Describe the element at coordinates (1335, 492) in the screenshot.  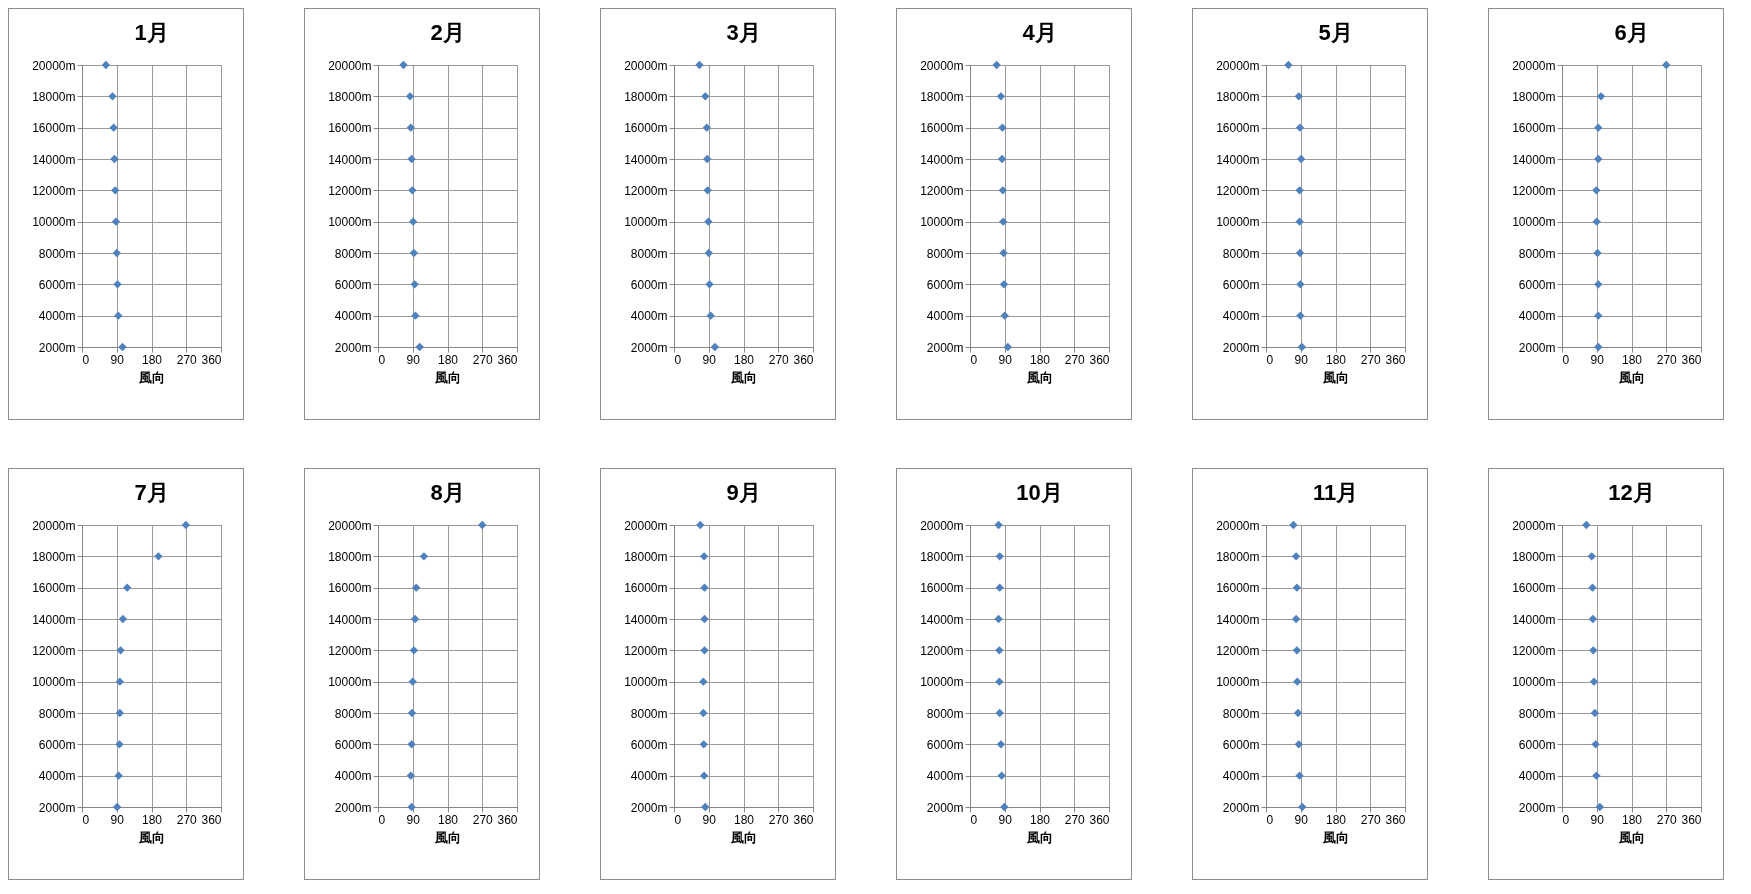
I see `chart-title: 11月` at that location.